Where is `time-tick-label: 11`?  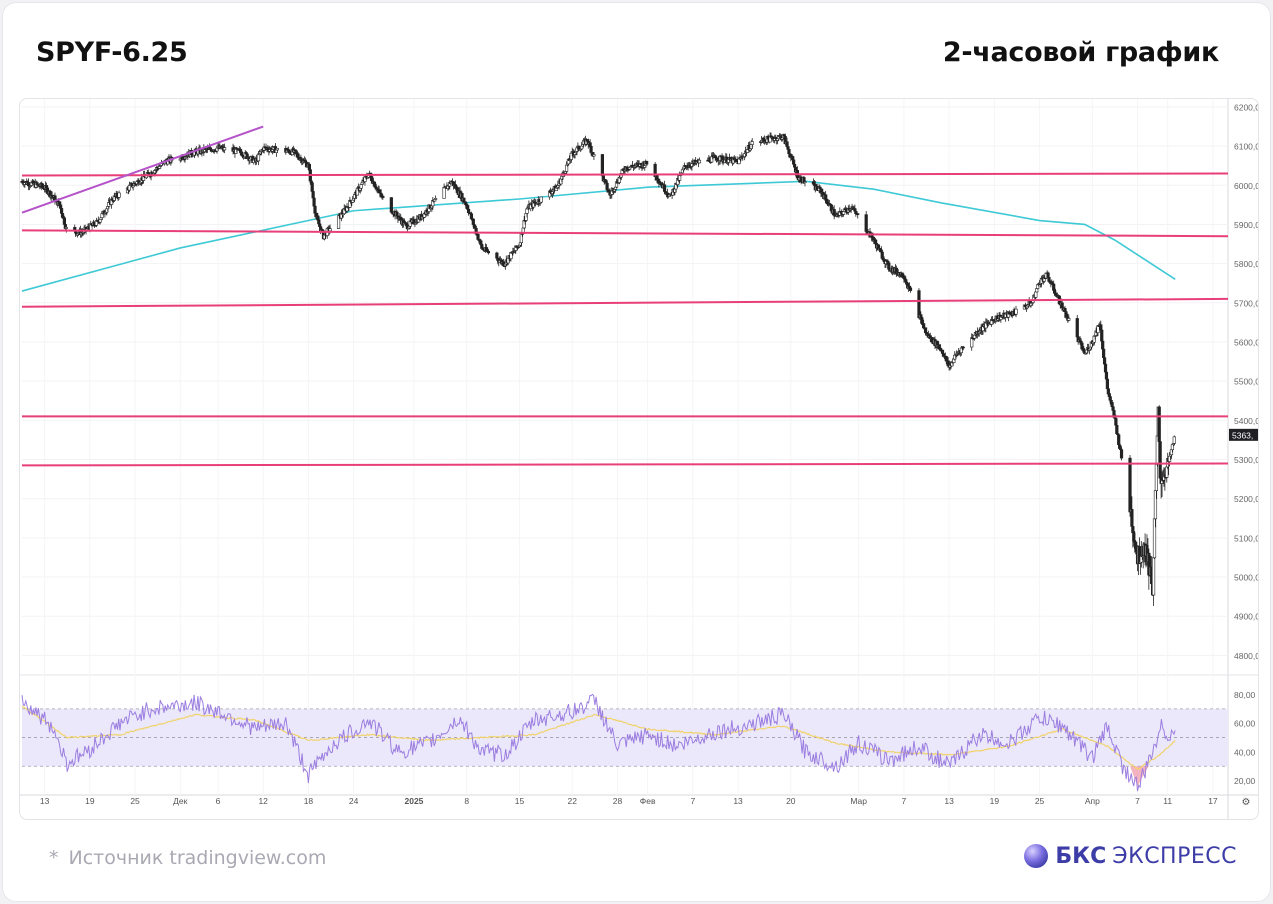 time-tick-label: 11 is located at coordinates (1167, 801).